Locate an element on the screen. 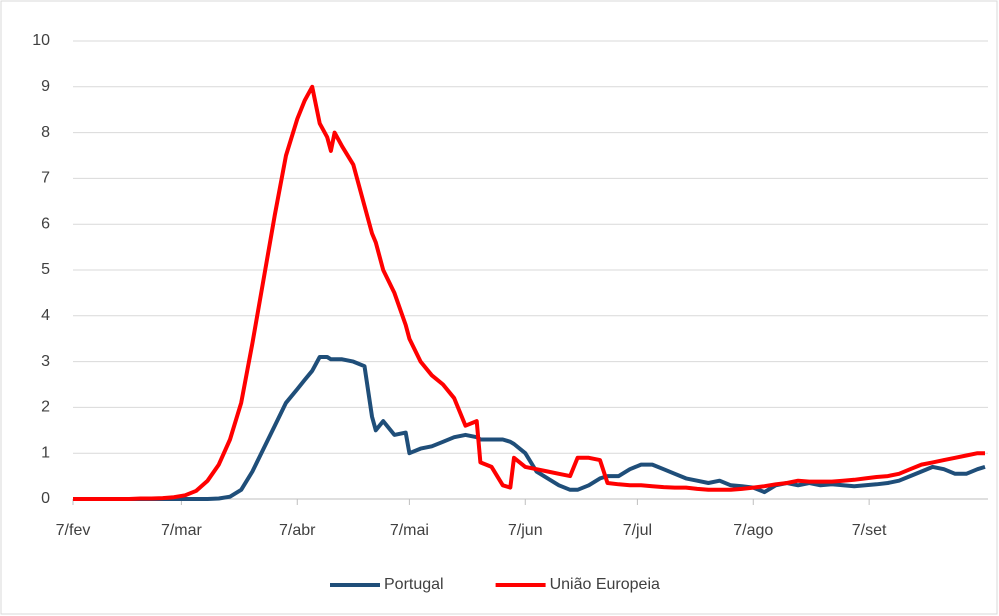 This screenshot has width=999, height=616. x-tick-label: 7/jun is located at coordinates (525, 530).